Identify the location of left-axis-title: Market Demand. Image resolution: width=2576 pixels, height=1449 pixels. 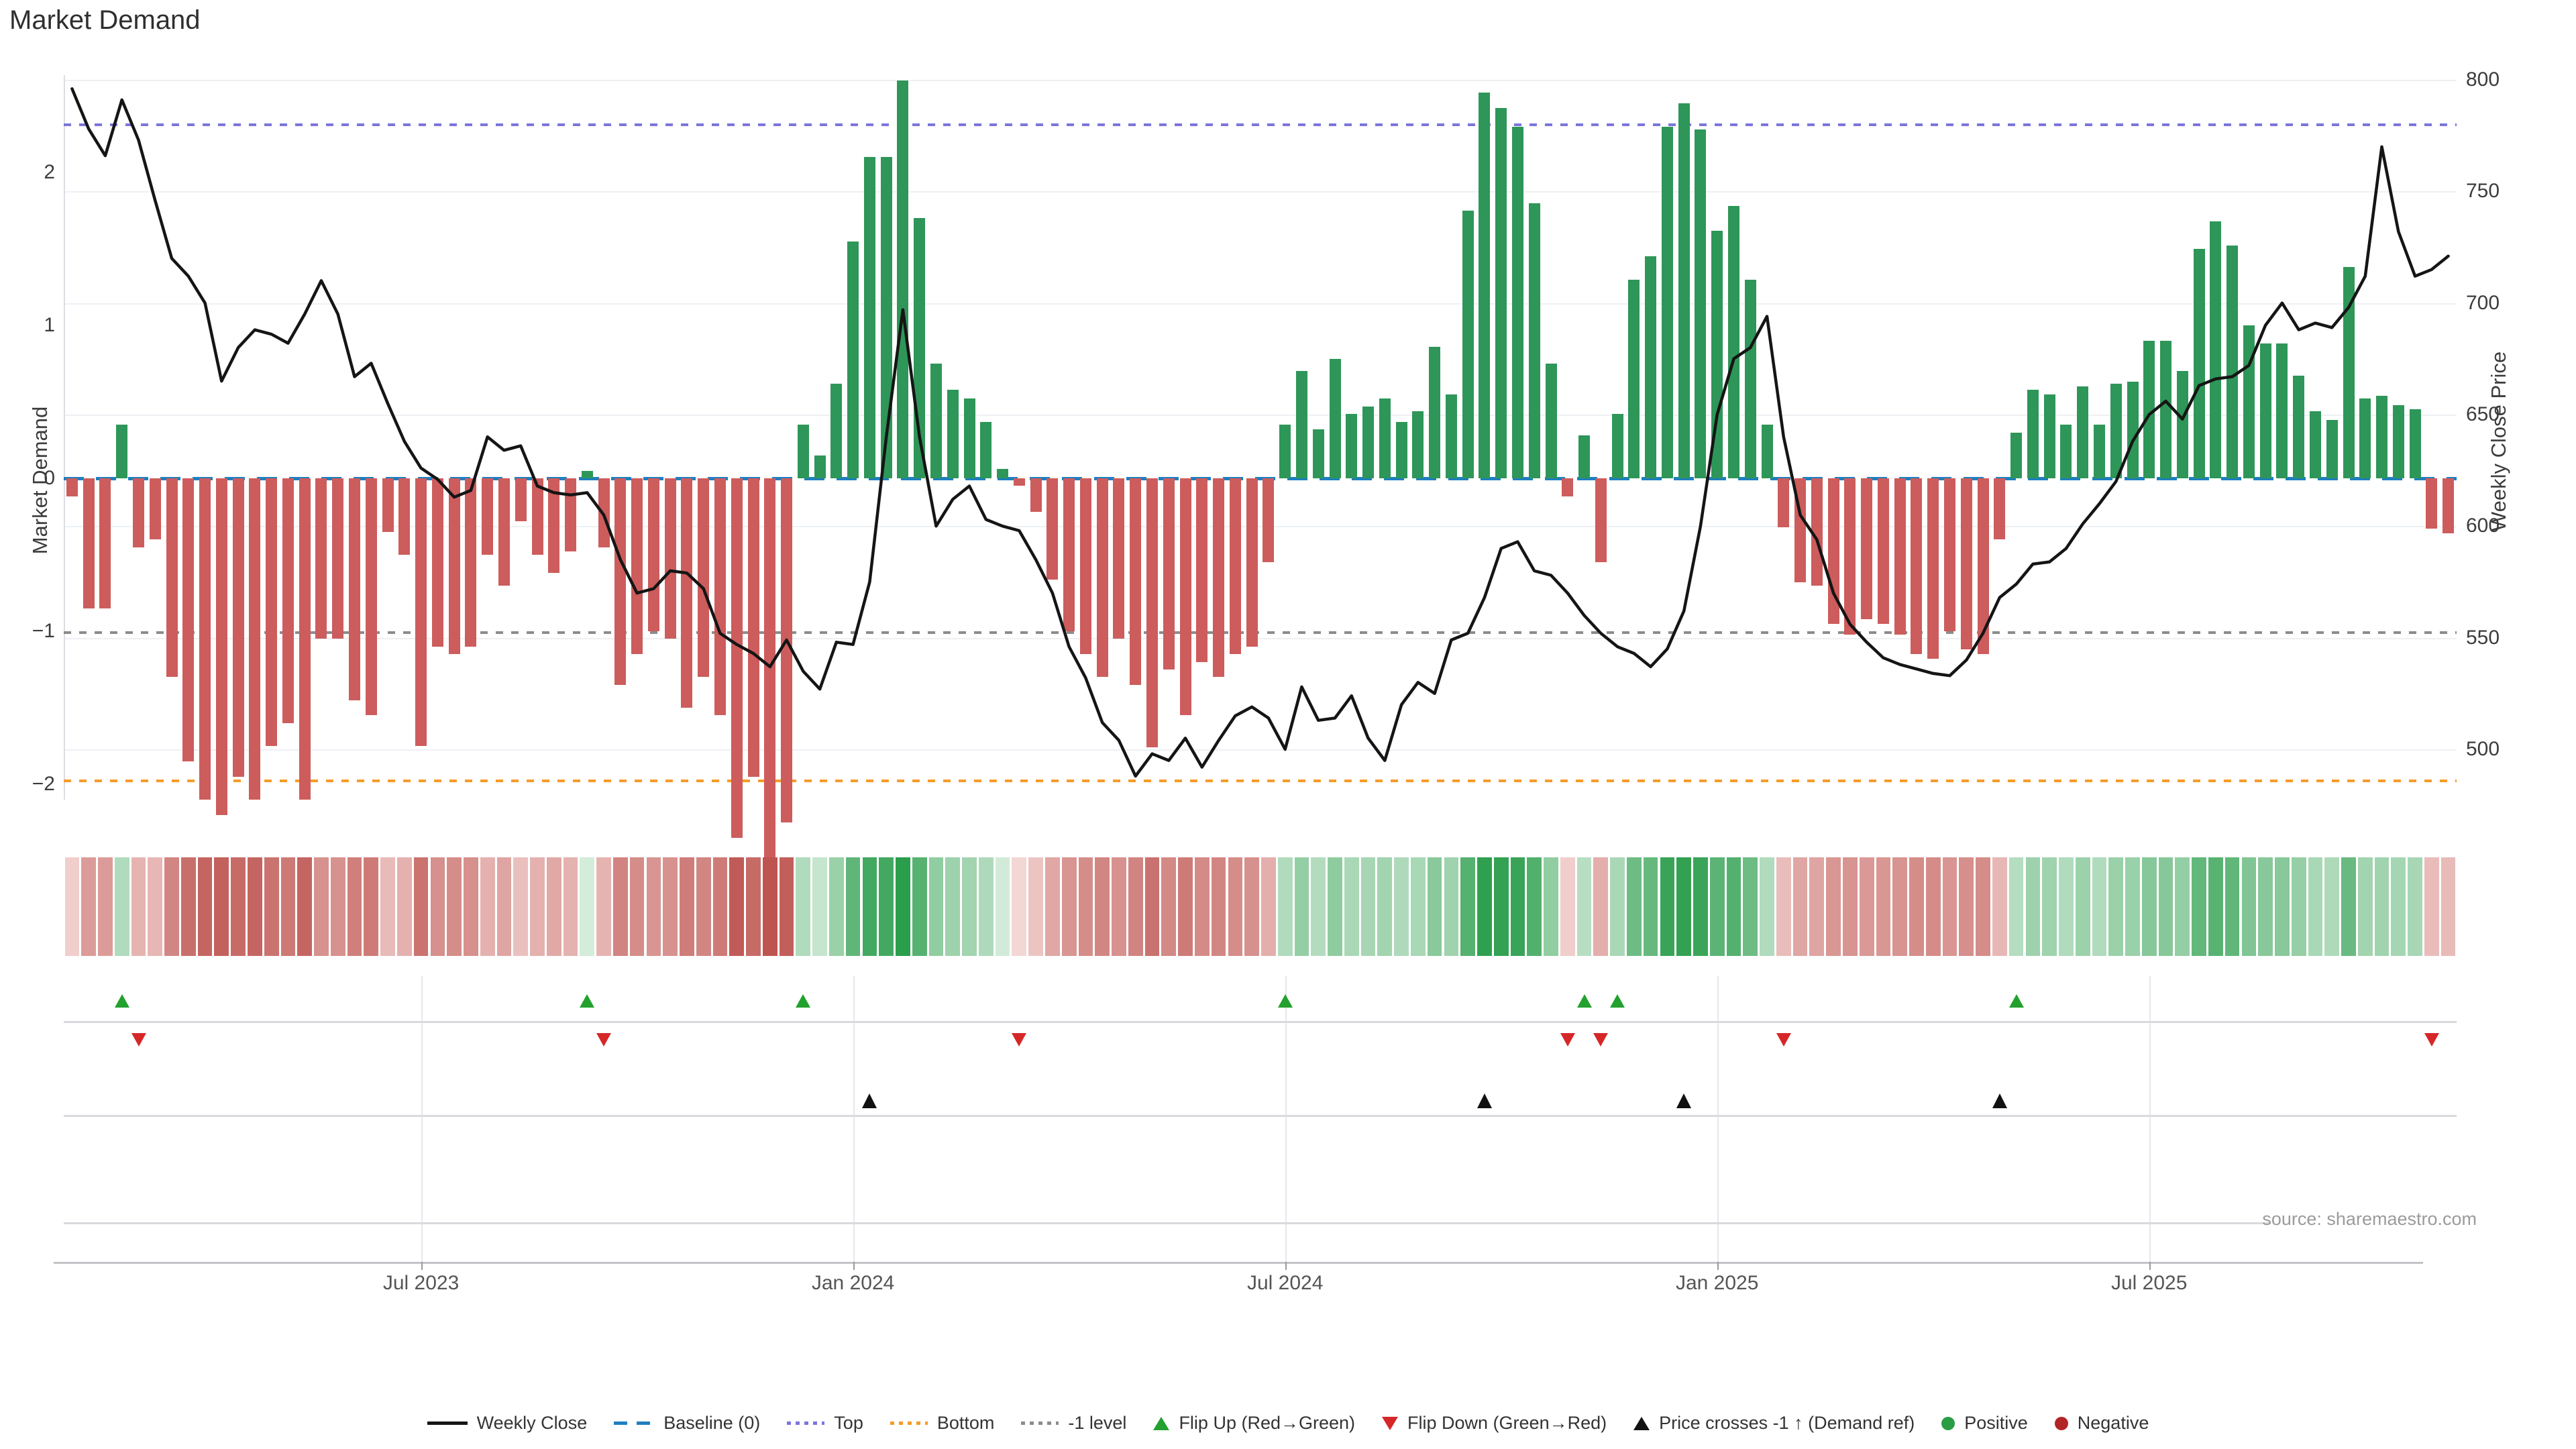
(40, 480).